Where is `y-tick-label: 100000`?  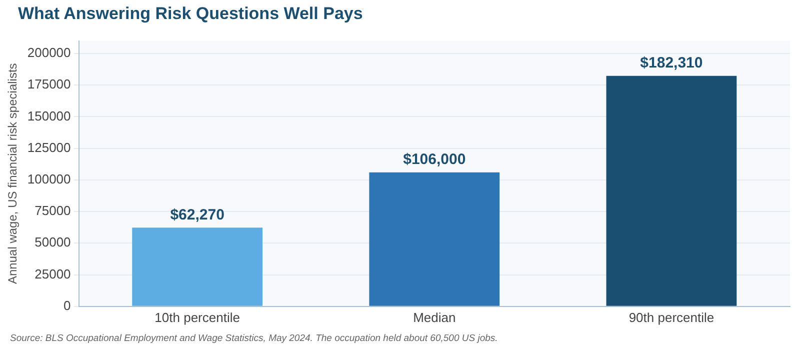
y-tick-label: 100000 is located at coordinates (49, 179).